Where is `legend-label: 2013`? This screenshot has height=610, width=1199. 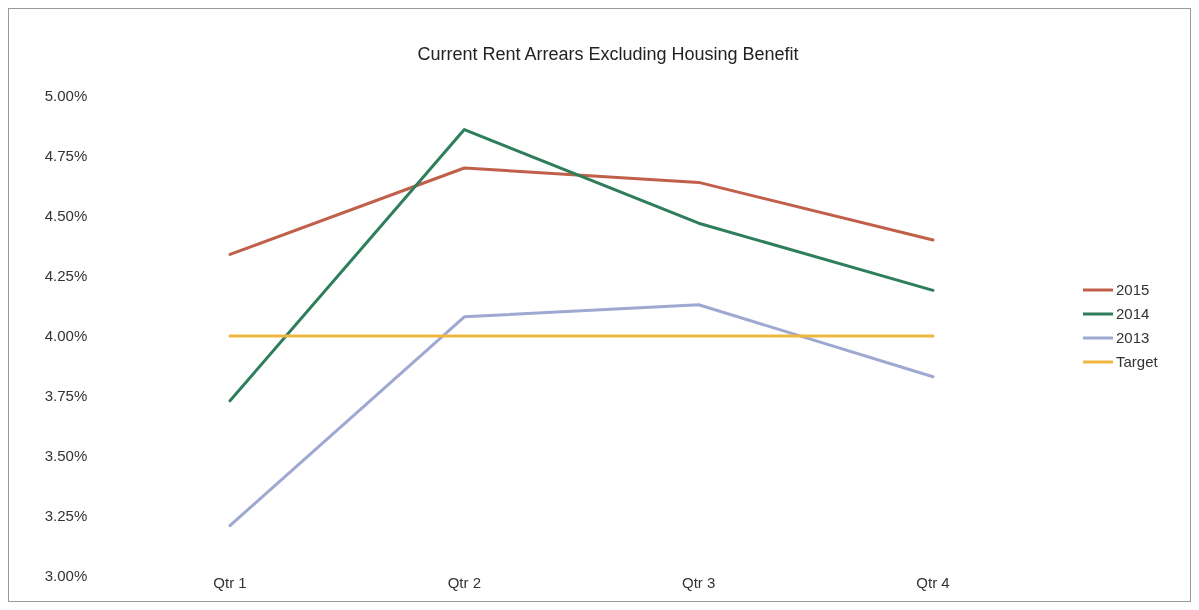 legend-label: 2013 is located at coordinates (1133, 338).